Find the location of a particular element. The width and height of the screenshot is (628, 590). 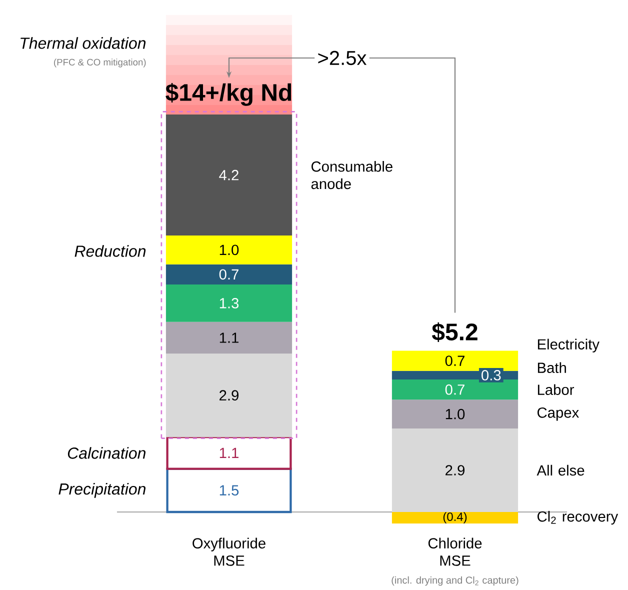

text: >2.5x is located at coordinates (342, 58).